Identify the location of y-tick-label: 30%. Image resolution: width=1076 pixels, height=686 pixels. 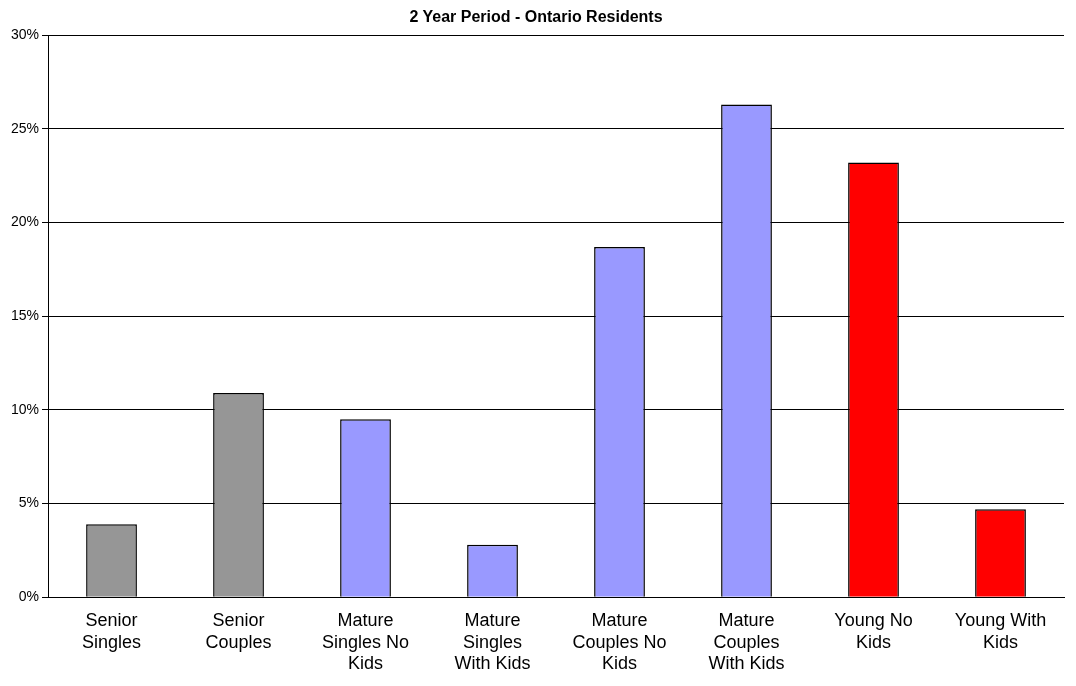
(25, 34).